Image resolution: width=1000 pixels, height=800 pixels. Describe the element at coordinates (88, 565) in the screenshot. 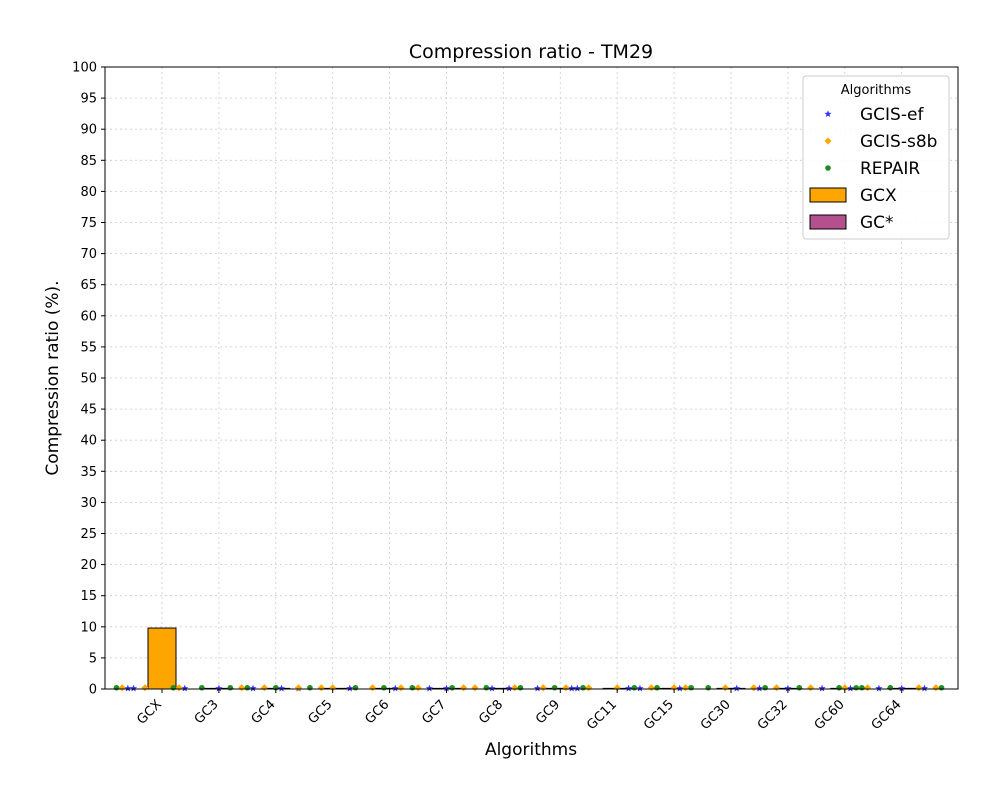

I see `y-tick-label: 20` at that location.